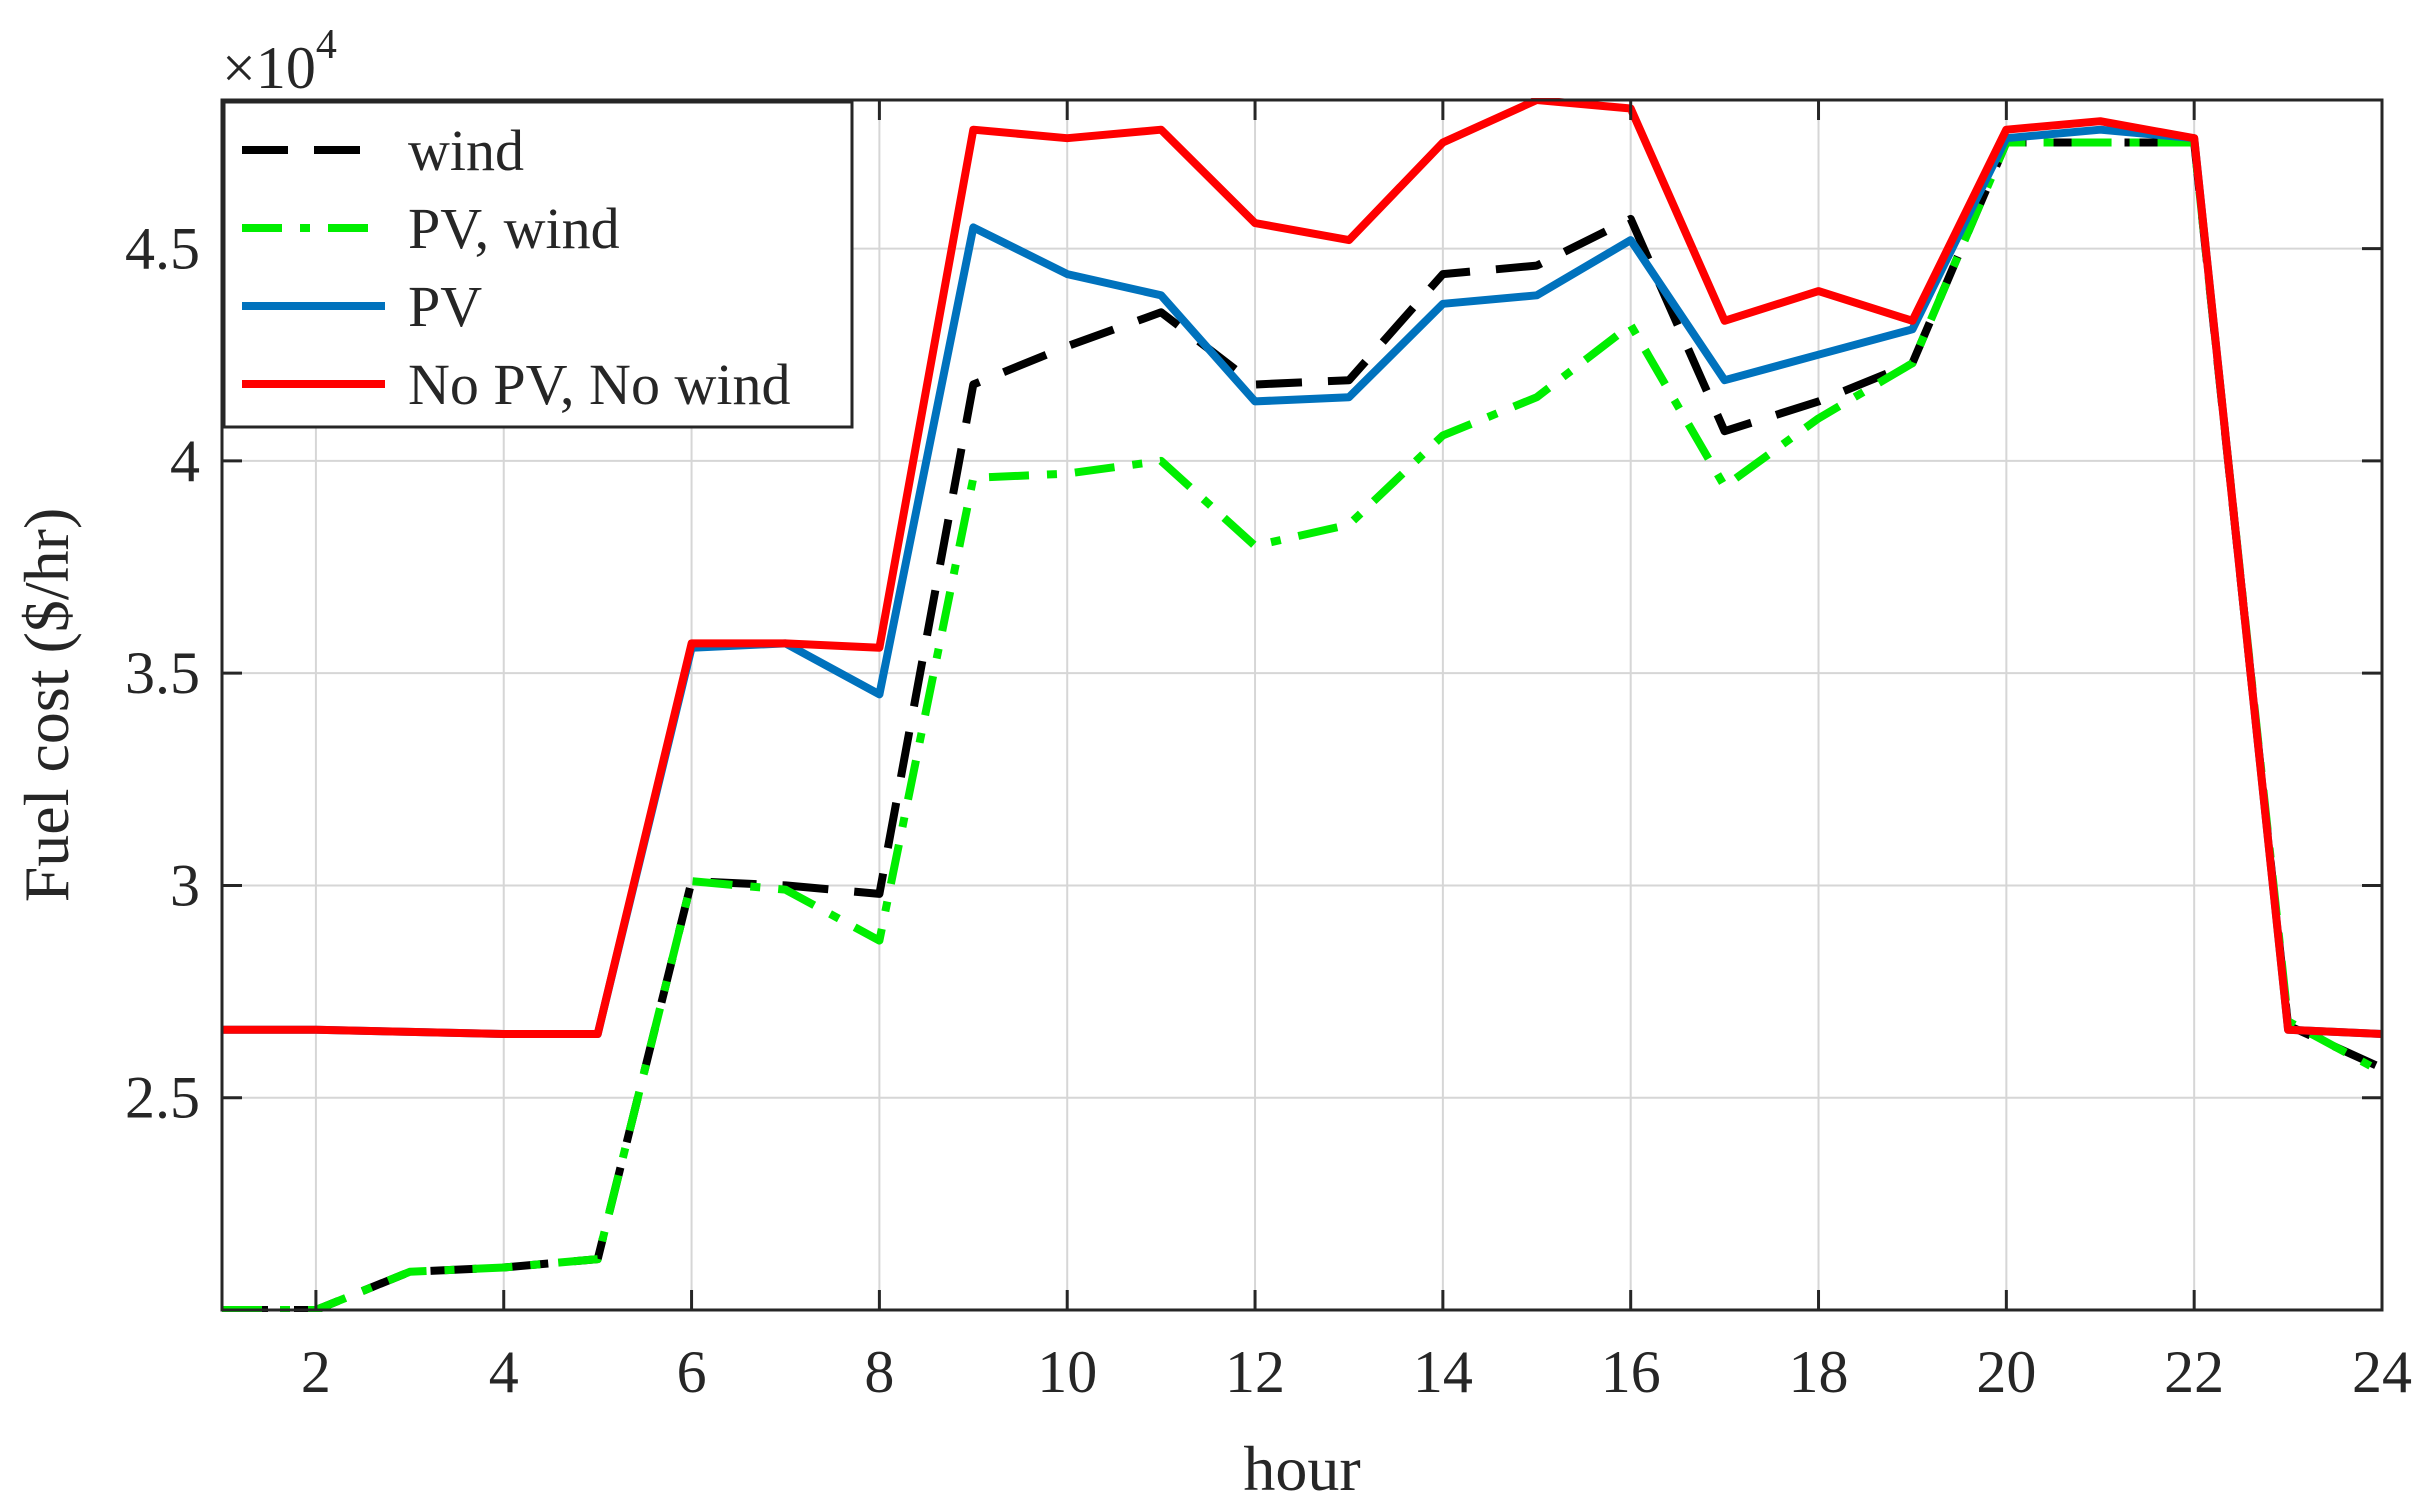  What do you see at coordinates (466, 150) in the screenshot?
I see `legend-label-0: wind` at bounding box center [466, 150].